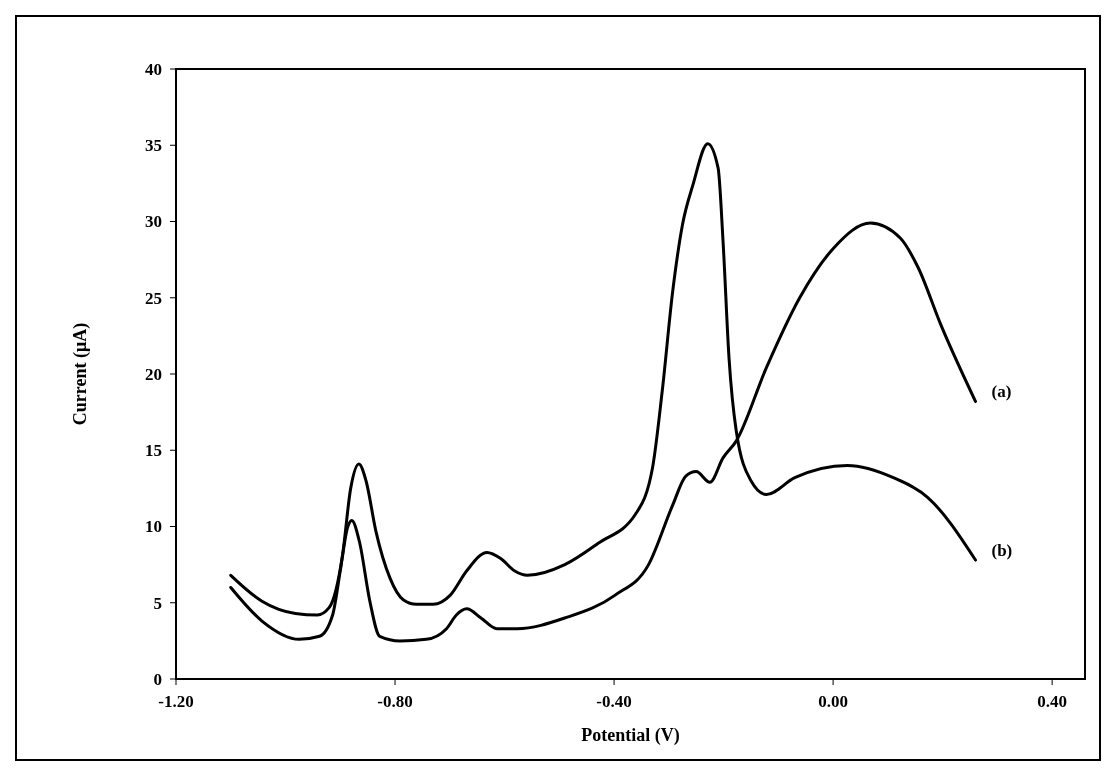  I want to click on x-tick-label: -0.80, so click(395, 701).